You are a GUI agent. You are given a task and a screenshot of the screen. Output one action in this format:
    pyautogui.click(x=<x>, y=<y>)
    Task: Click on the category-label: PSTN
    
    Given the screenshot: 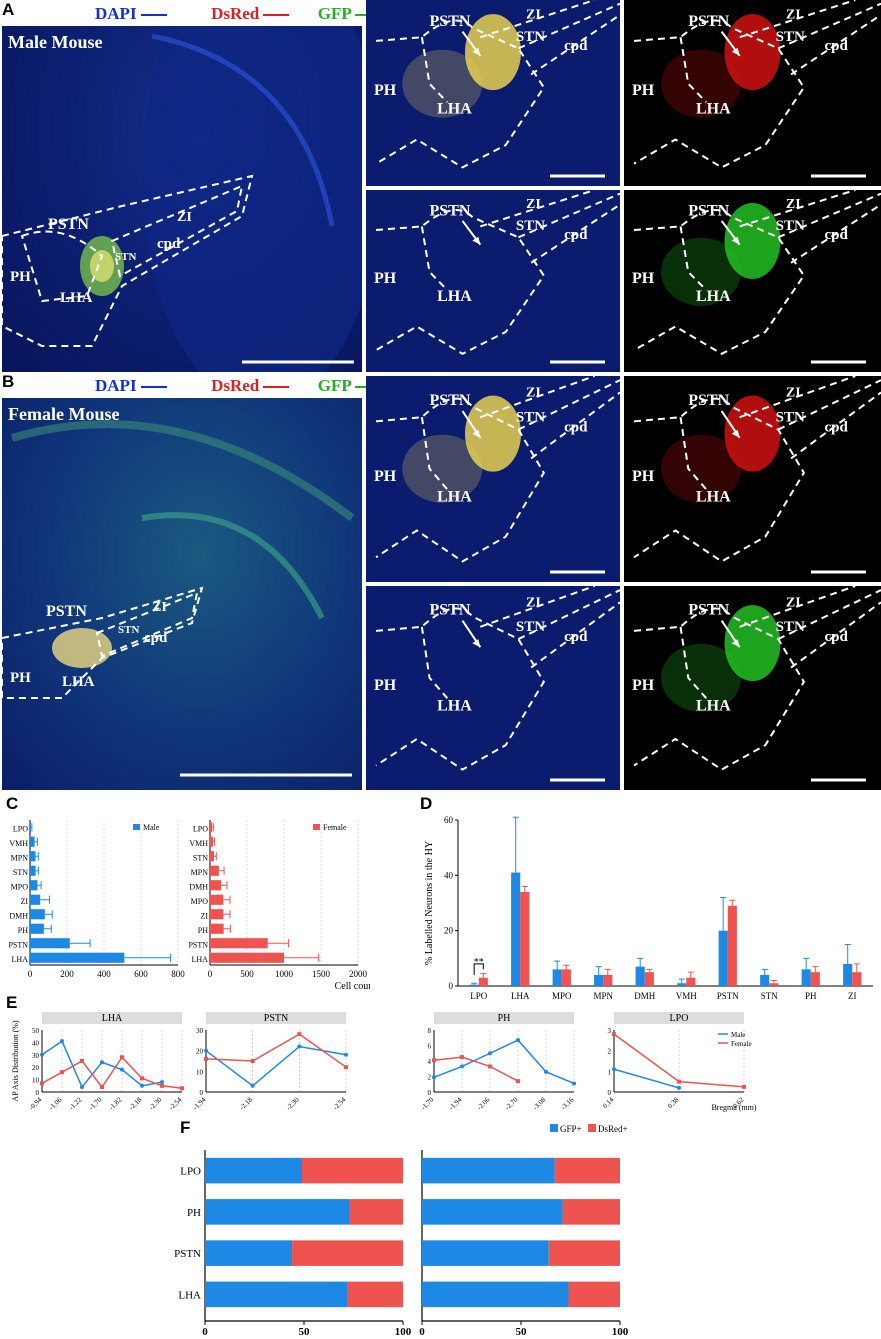 What is the action you would take?
    pyautogui.click(x=728, y=996)
    